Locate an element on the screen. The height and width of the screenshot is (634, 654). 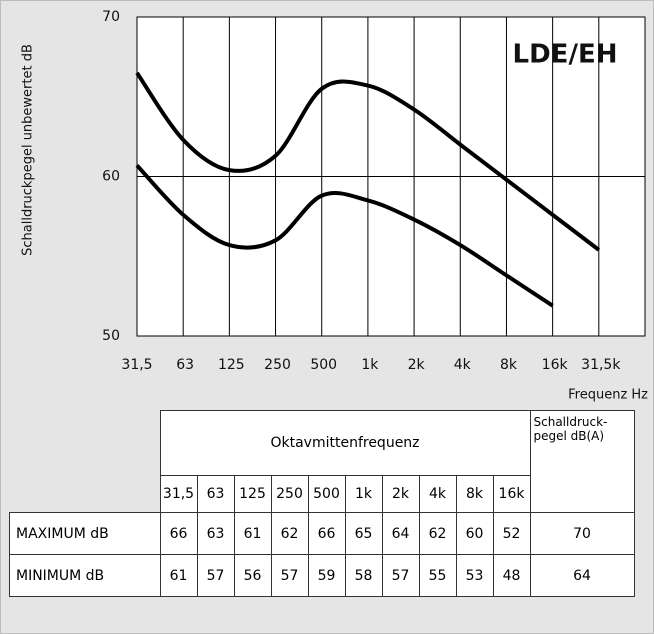
y-tick-label: 70 is located at coordinates (111, 17).